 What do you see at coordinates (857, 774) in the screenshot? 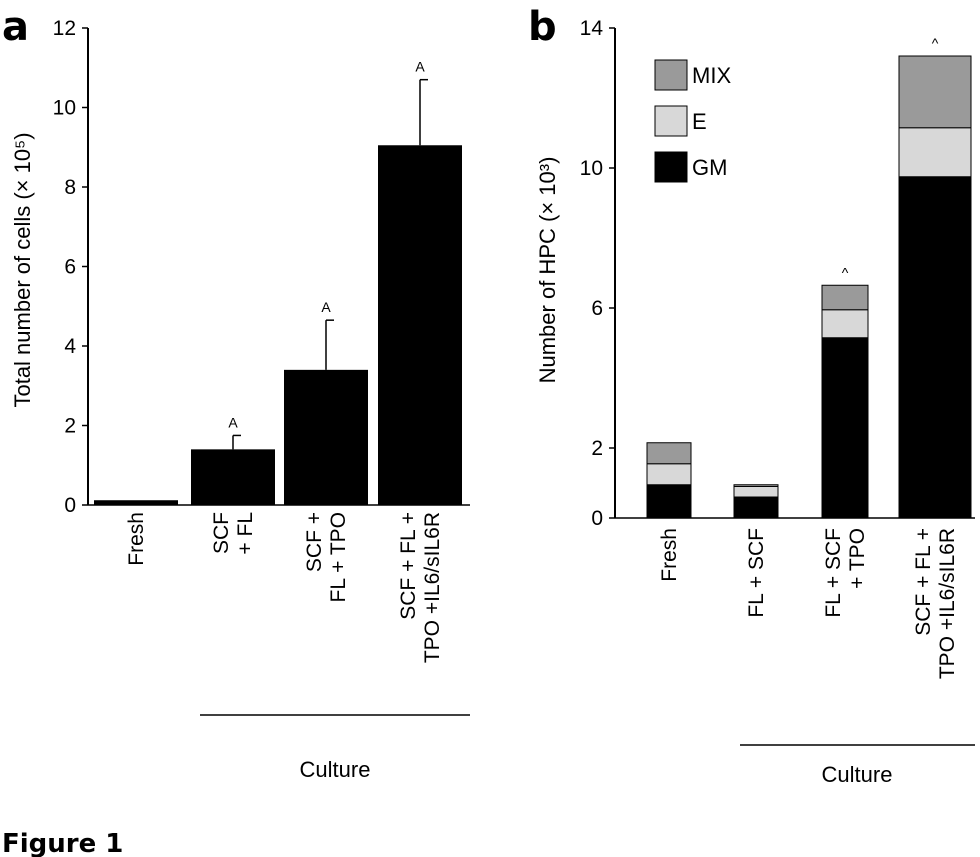
I see `panel-b-culture-label: Culture` at bounding box center [857, 774].